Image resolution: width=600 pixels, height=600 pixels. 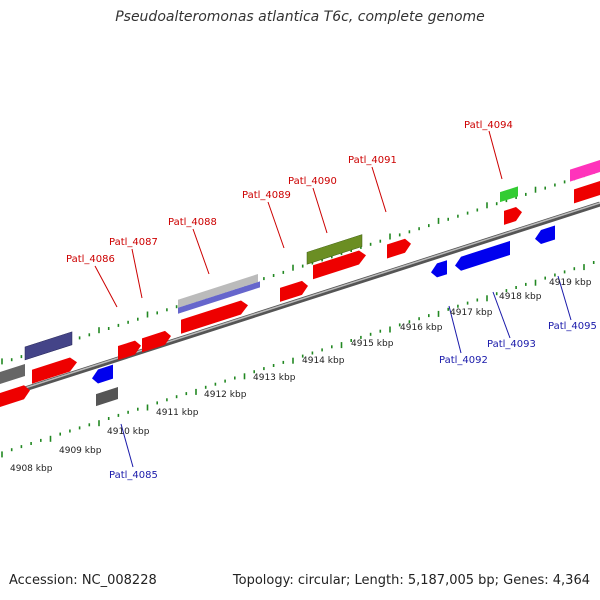 What do you see at coordinates (128, 432) in the screenshot?
I see `scale-label: 4910 kbp` at bounding box center [128, 432].